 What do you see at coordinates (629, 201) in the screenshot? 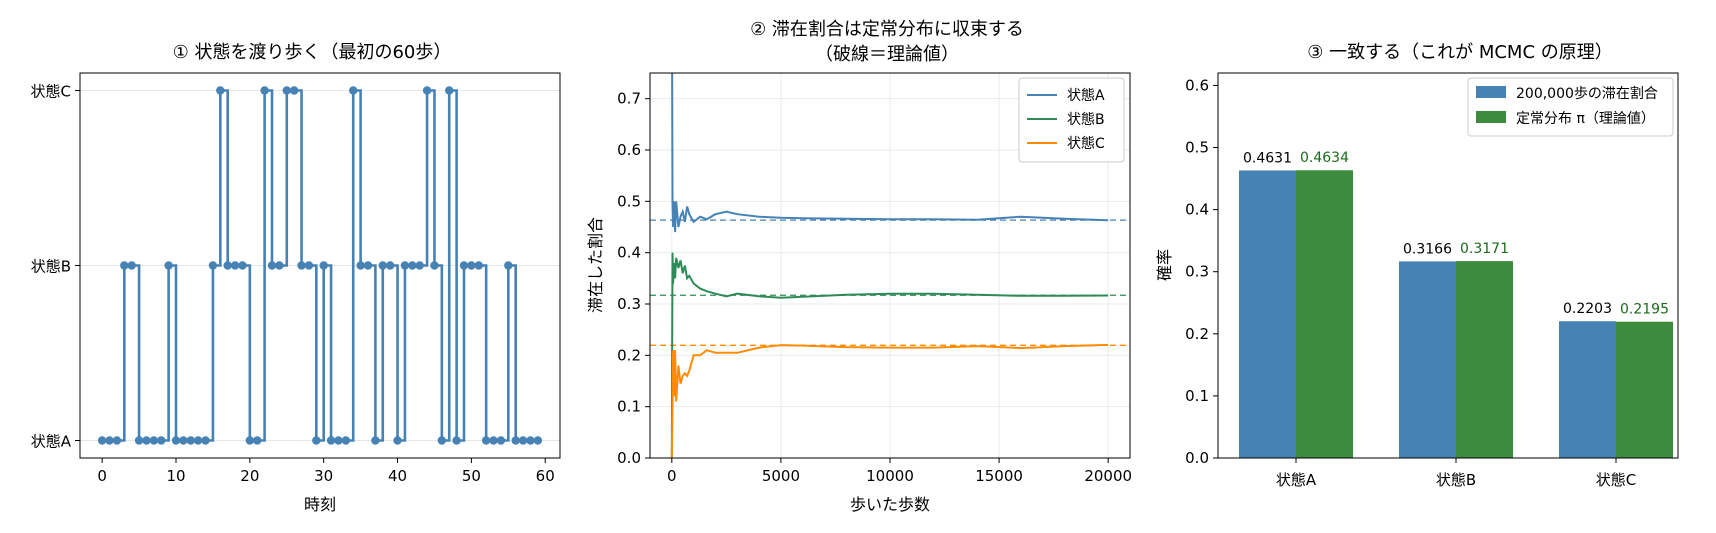
I see `panel-2-y-tick-label: 0.5` at bounding box center [629, 201].